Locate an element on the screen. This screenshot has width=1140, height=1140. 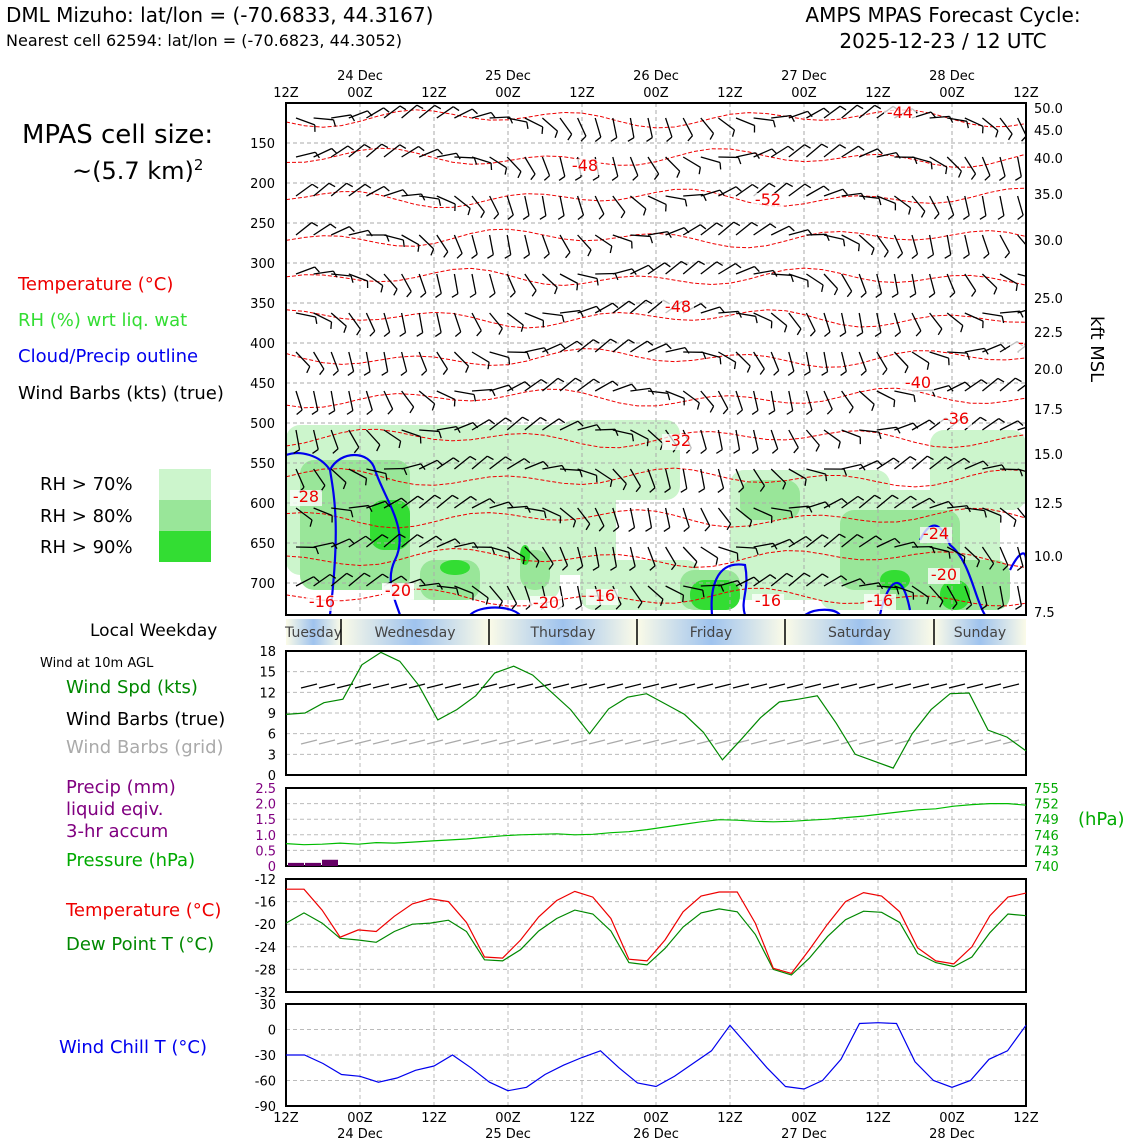
legend-rh: RH (%) wrt liq. wat is located at coordinates (103, 320).